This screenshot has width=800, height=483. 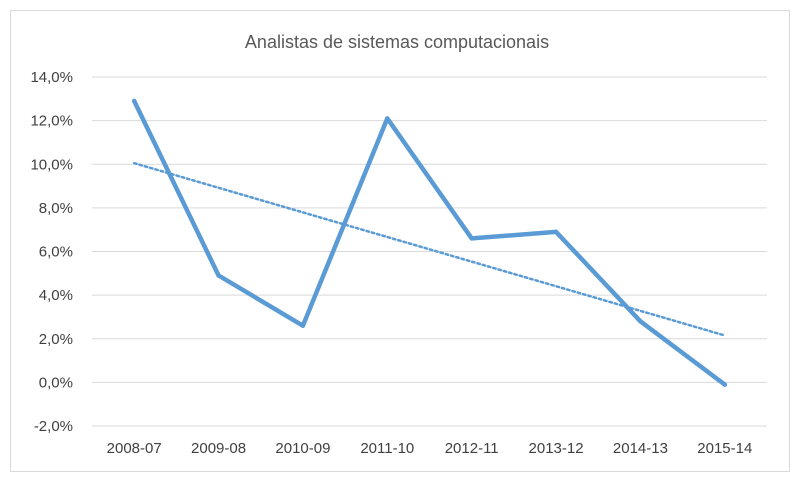 I want to click on x-tick-label: 2011-10, so click(x=387, y=448).